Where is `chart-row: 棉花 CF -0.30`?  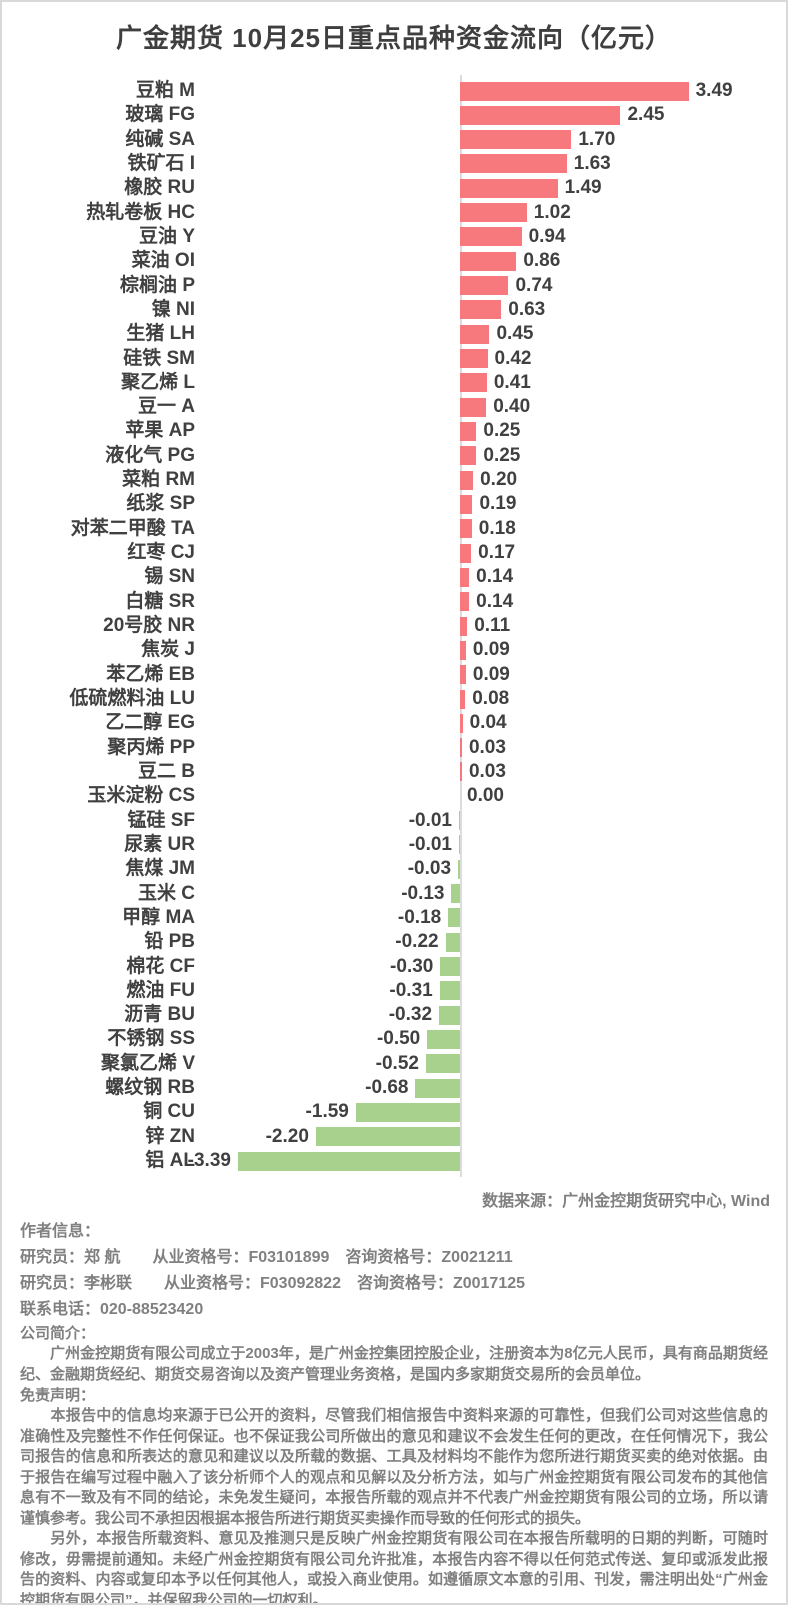 chart-row: 棉花 CF -0.30 is located at coordinates (394, 967).